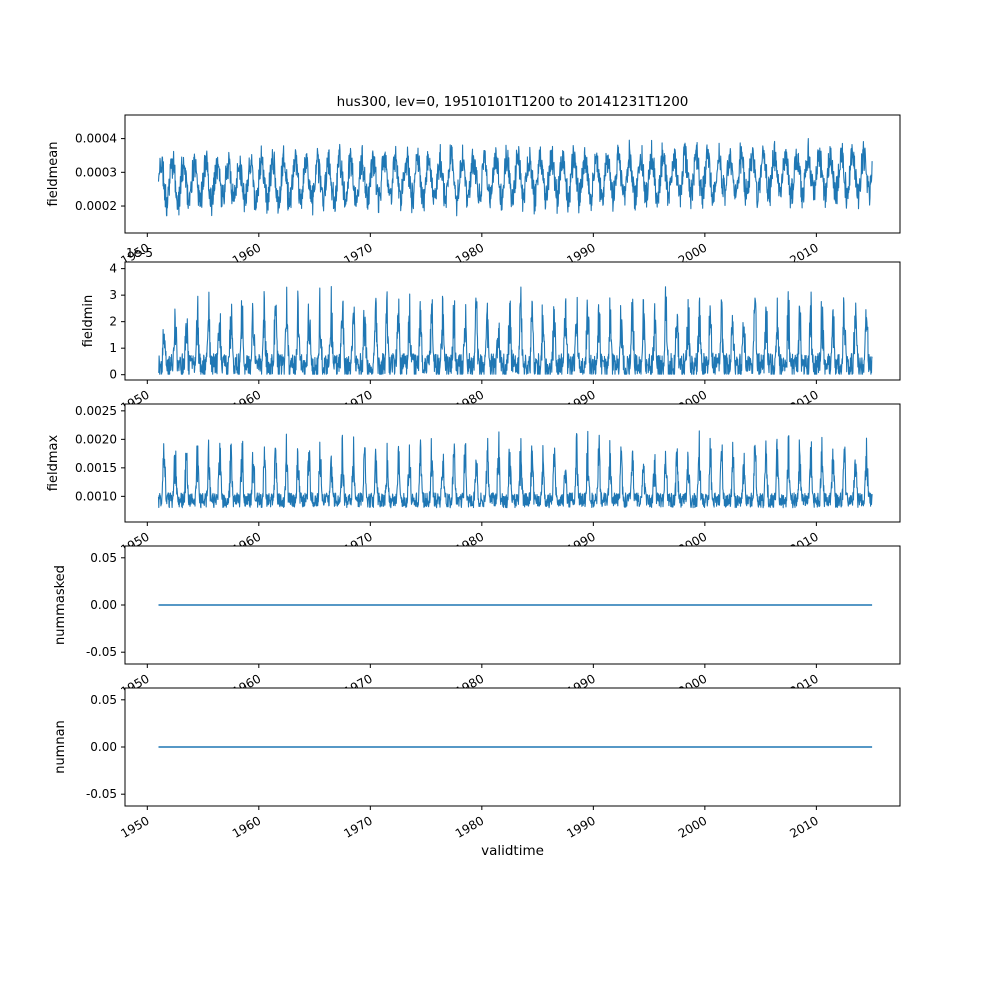 The width and height of the screenshot is (1000, 1000). What do you see at coordinates (113, 348) in the screenshot?
I see `y-tick-label: 1` at bounding box center [113, 348].